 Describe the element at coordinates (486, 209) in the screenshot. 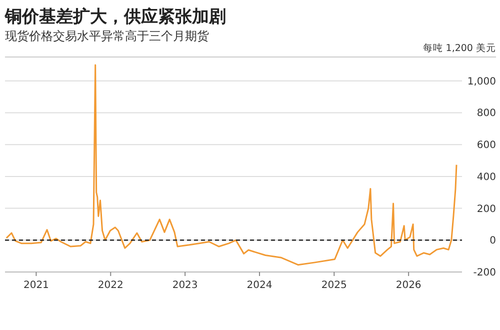

I see `y-tick-label: 200` at that location.